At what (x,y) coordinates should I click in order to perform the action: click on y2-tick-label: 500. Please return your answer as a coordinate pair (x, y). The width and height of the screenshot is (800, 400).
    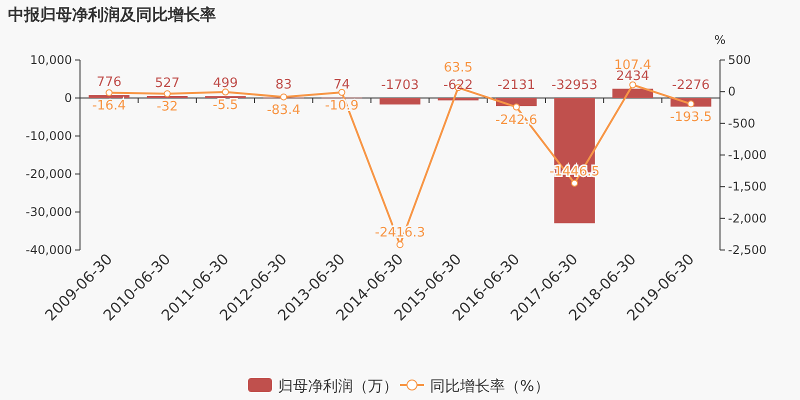
    Looking at the image, I should click on (739, 60).